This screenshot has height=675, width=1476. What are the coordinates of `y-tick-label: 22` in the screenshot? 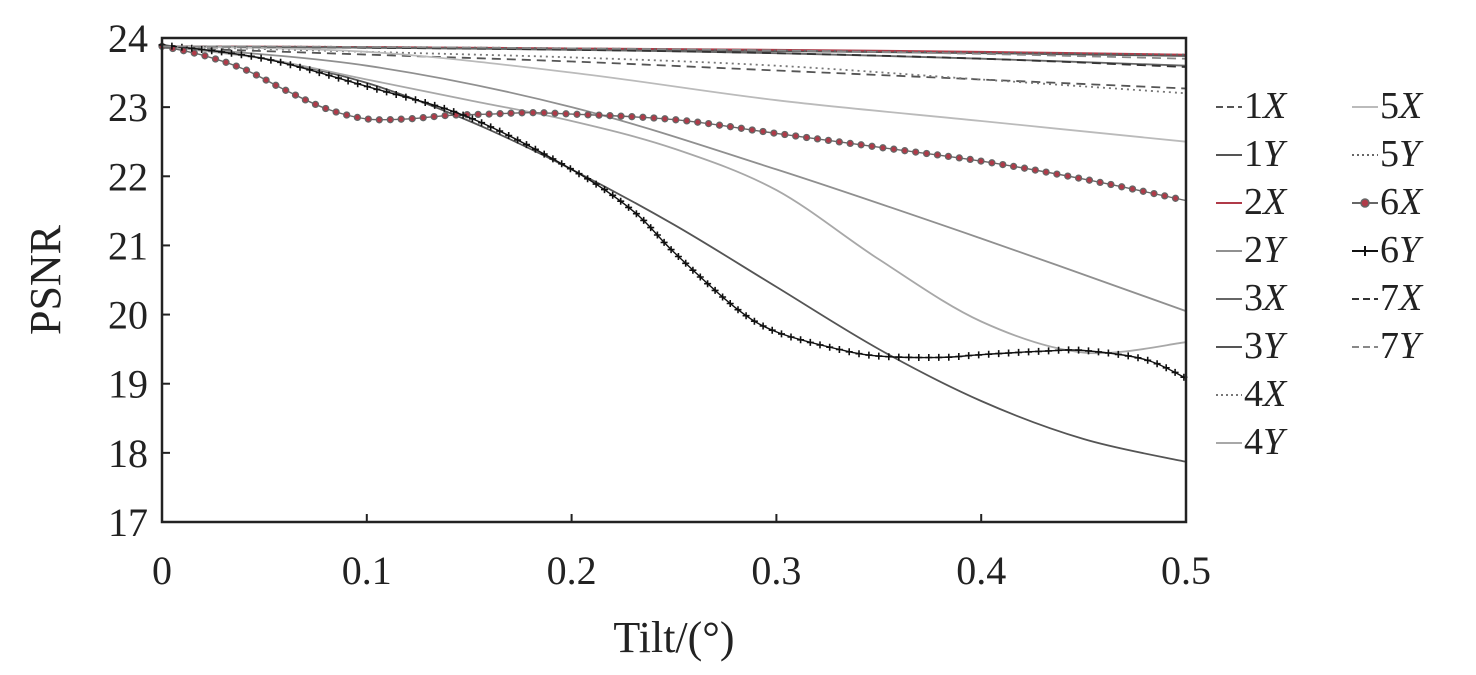 It's located at (128, 176).